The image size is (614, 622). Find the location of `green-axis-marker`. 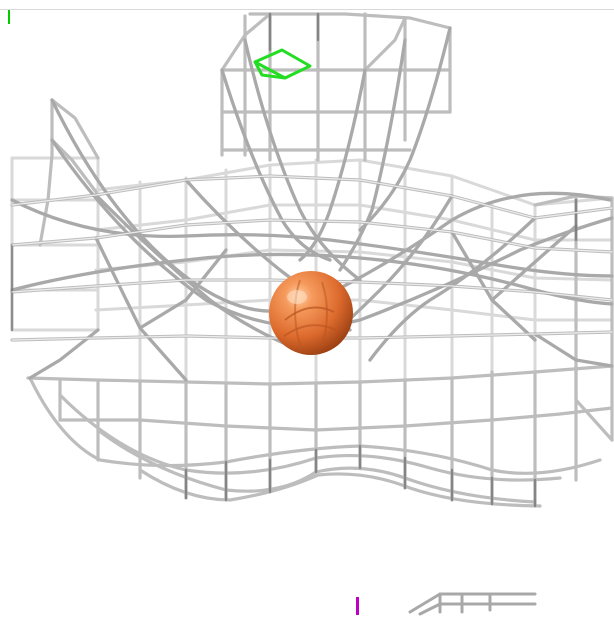

green-axis-marker is located at coordinates (9, 17).